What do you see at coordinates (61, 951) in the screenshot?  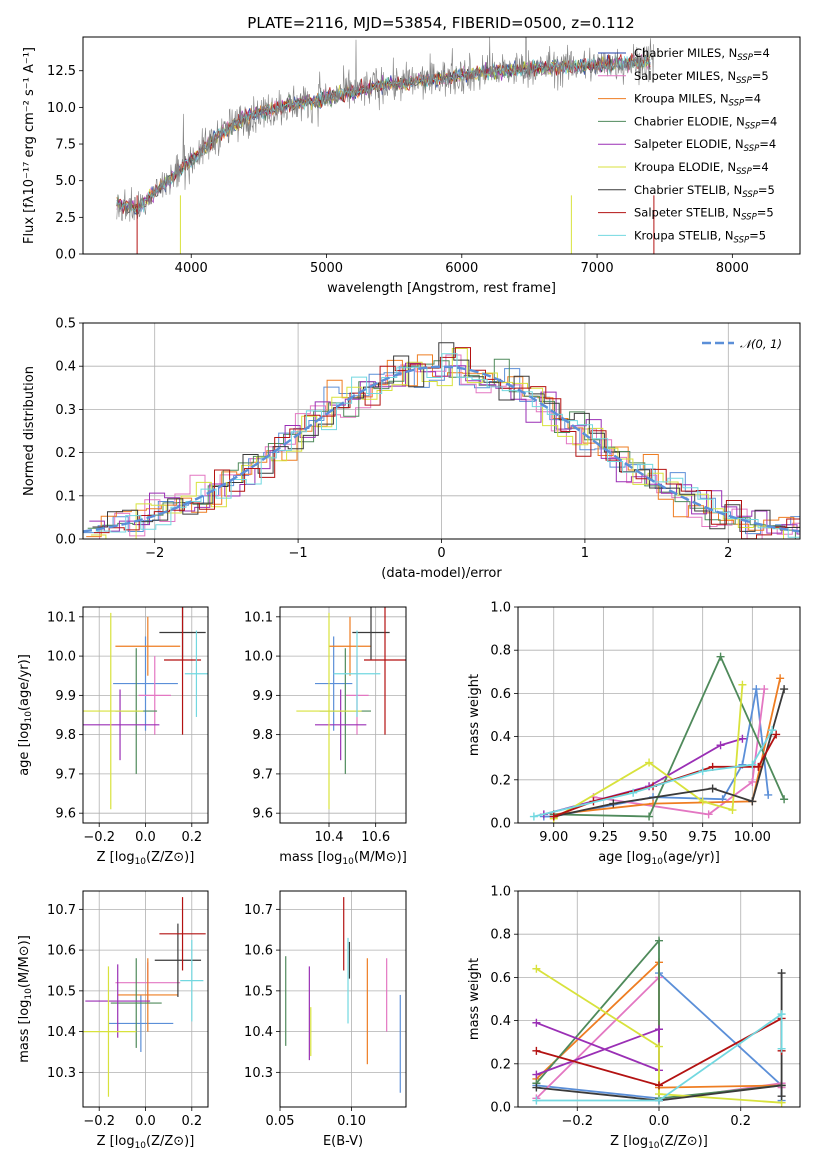 I see `mass-vs-Z-ytick-label: 10.6` at bounding box center [61, 951].